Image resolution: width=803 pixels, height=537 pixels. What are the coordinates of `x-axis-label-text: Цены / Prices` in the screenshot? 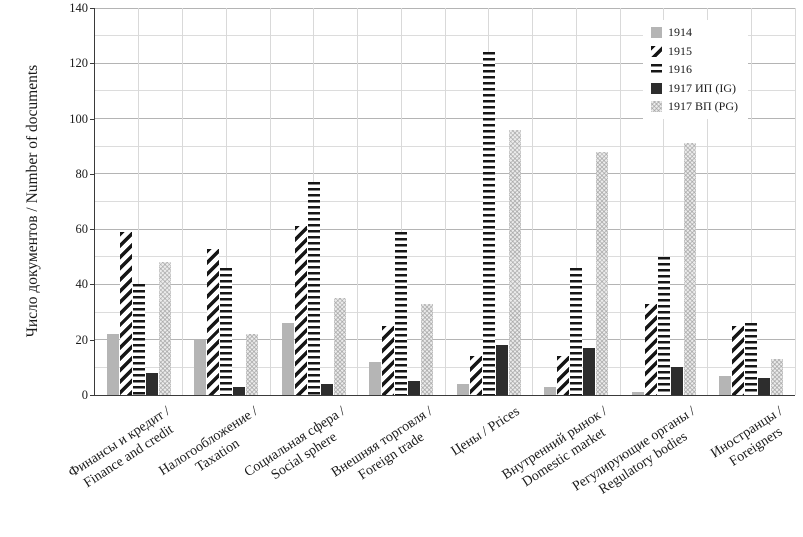 It's located at (486, 432).